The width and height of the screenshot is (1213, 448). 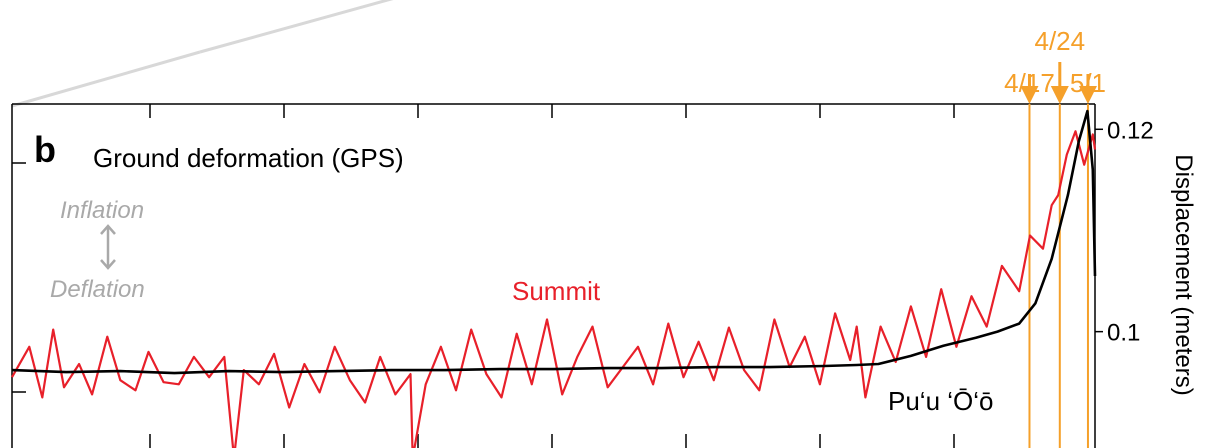 I want to click on left-y-ticks, so click(x=19, y=277).